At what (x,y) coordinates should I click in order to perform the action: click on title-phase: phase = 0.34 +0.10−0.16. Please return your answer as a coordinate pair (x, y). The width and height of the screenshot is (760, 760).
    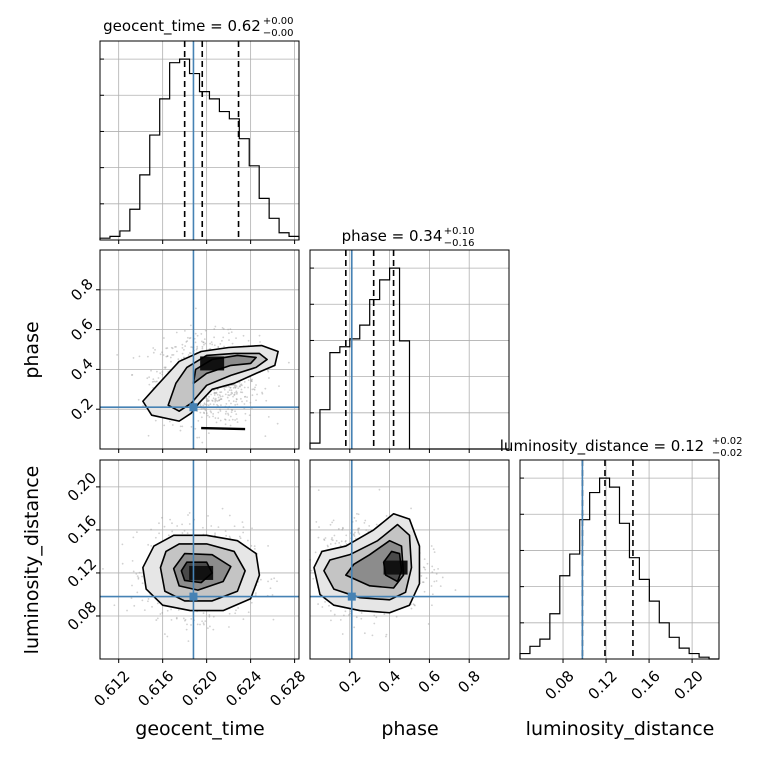
    Looking at the image, I should click on (408, 237).